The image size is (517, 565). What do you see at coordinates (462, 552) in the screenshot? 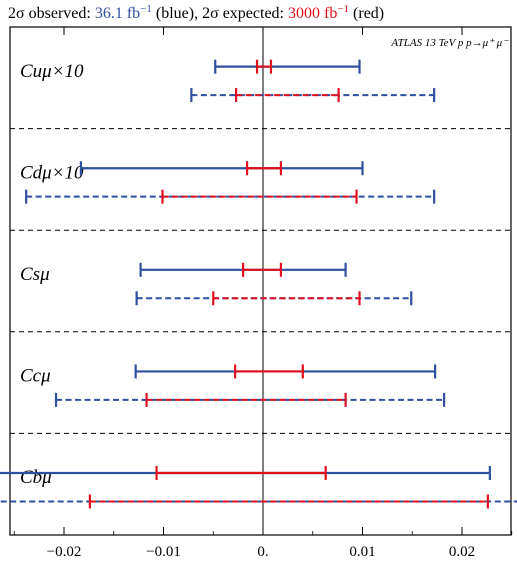
I see `x-tick-label: 0.02` at bounding box center [462, 552].